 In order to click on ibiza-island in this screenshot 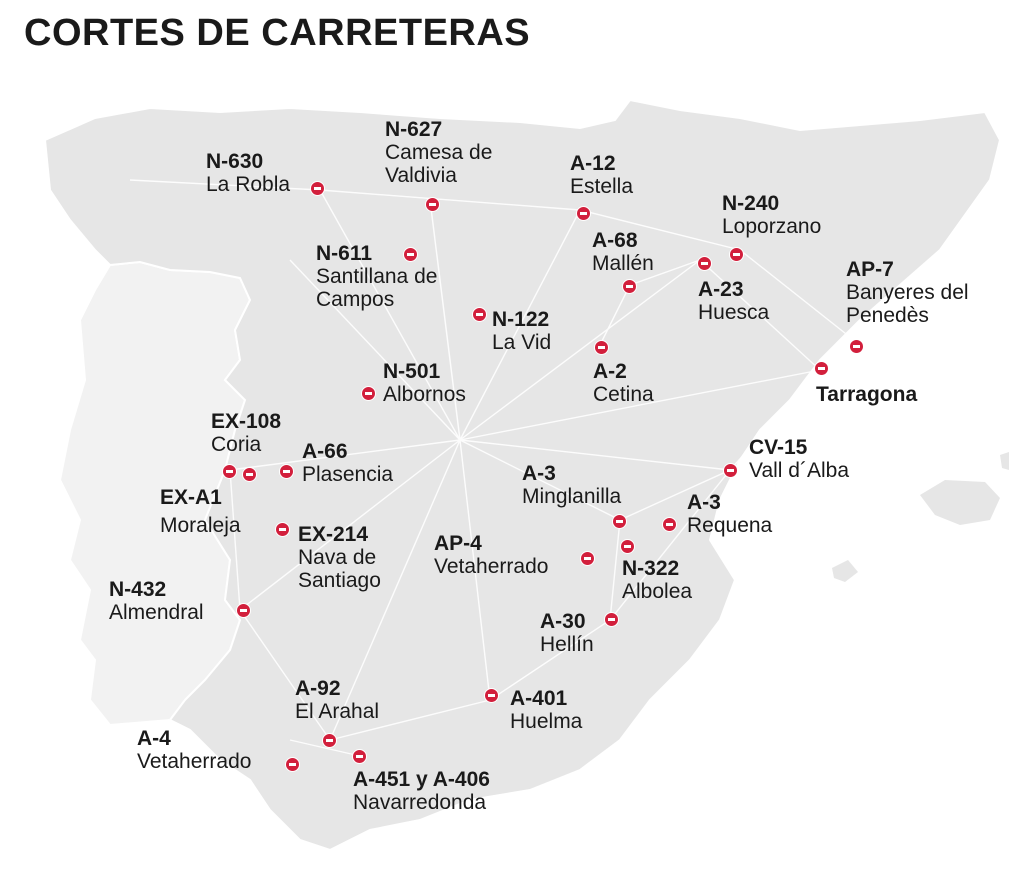, I will do `click(845, 571)`.